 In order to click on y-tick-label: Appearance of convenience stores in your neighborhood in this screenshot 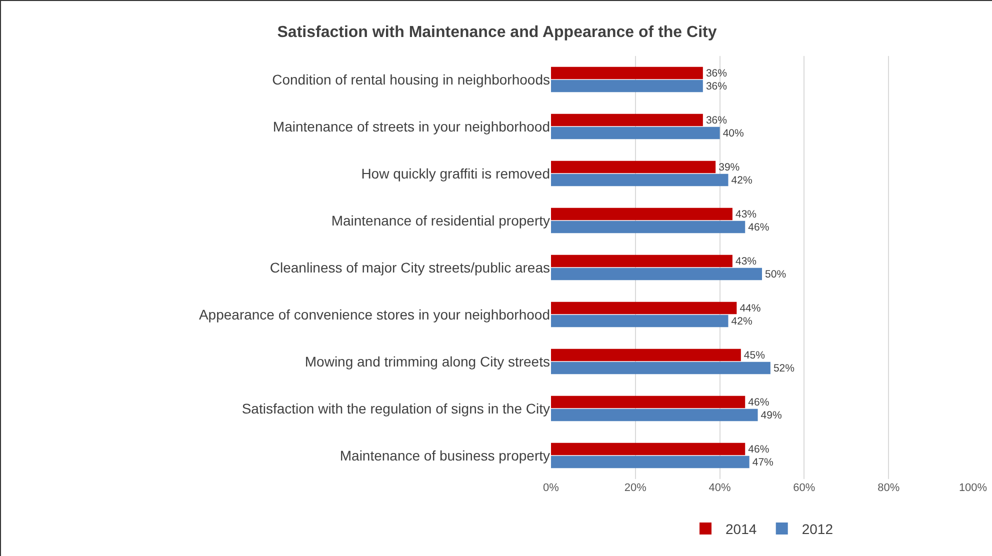, I will do `click(374, 314)`.